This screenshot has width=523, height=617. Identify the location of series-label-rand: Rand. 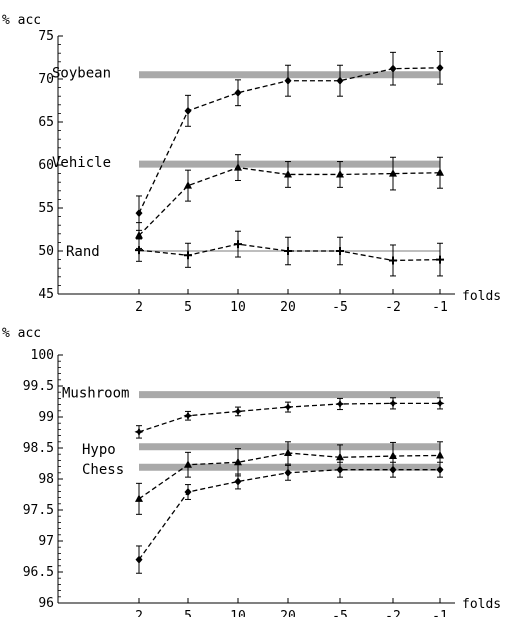
(83, 252).